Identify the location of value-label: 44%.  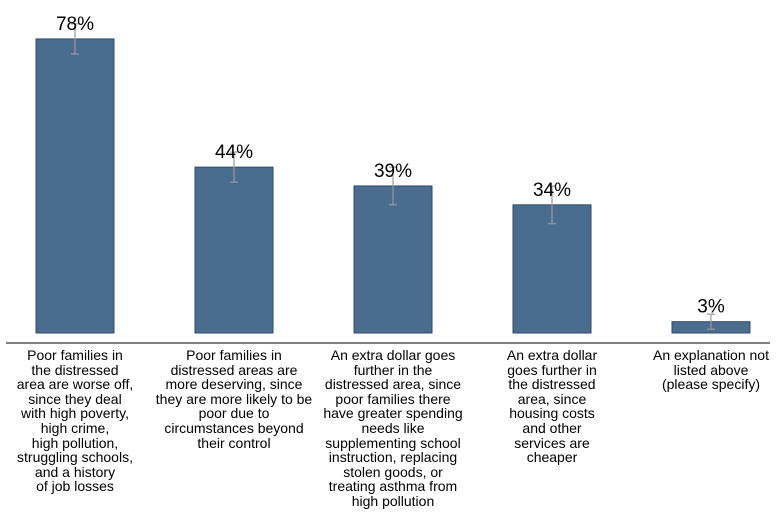
(234, 152).